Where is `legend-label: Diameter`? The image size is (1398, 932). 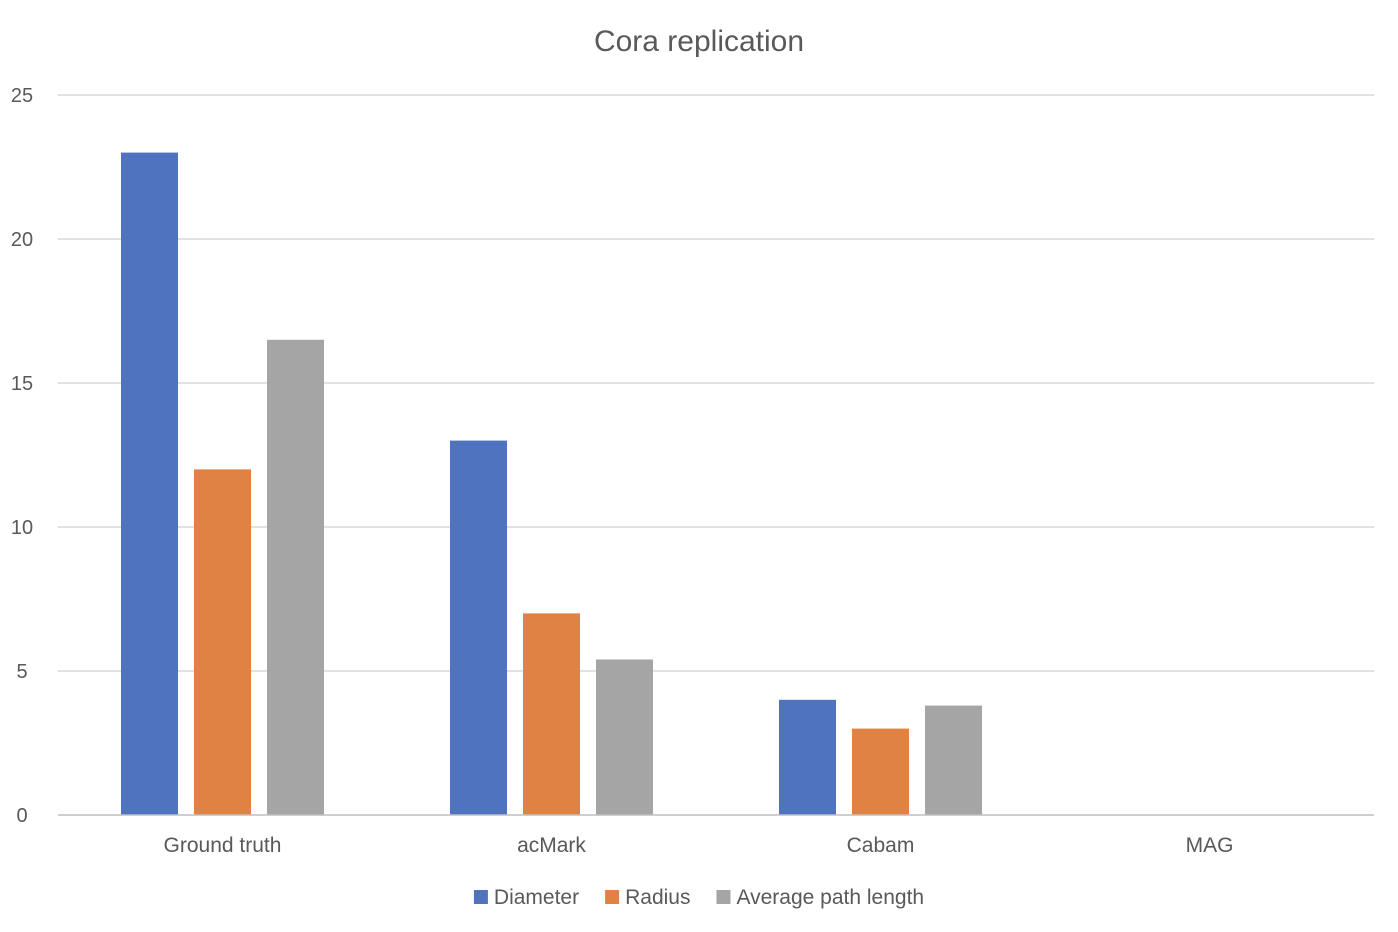 legend-label: Diameter is located at coordinates (536, 897).